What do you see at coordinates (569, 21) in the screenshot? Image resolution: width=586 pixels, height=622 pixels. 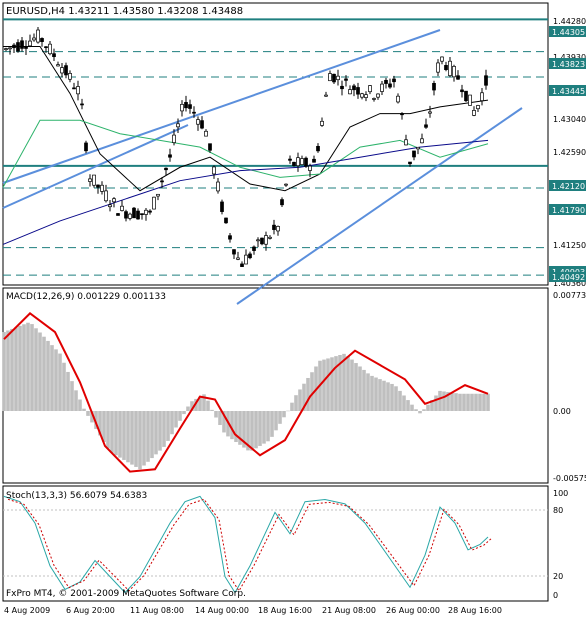 I see `price-tick: 1.44280` at bounding box center [569, 21].